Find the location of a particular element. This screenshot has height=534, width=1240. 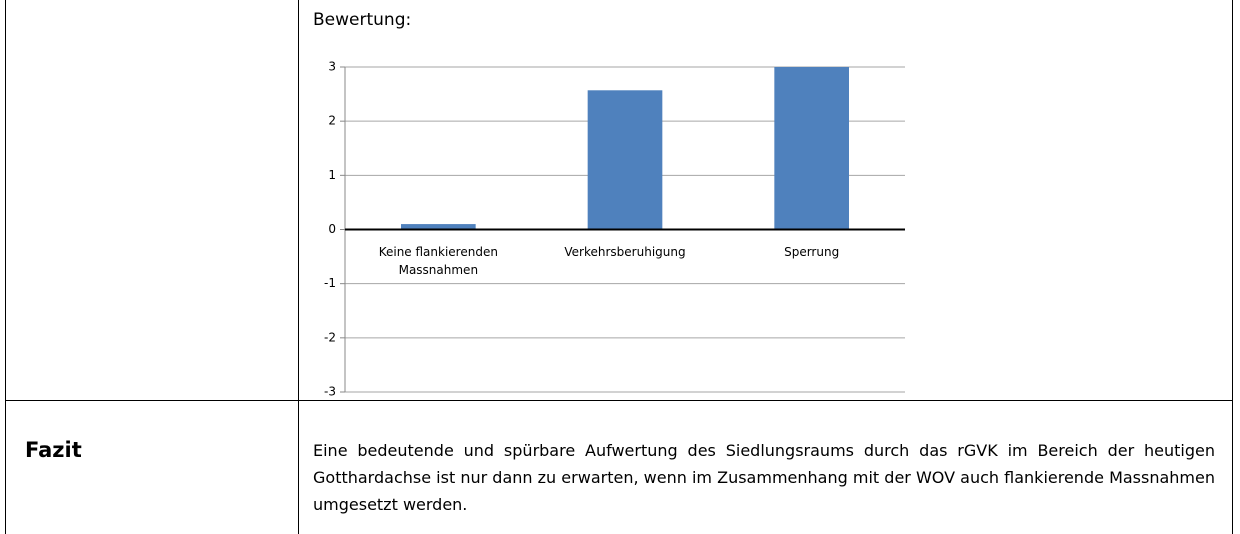

y-tick-label: -1 is located at coordinates (330, 283).